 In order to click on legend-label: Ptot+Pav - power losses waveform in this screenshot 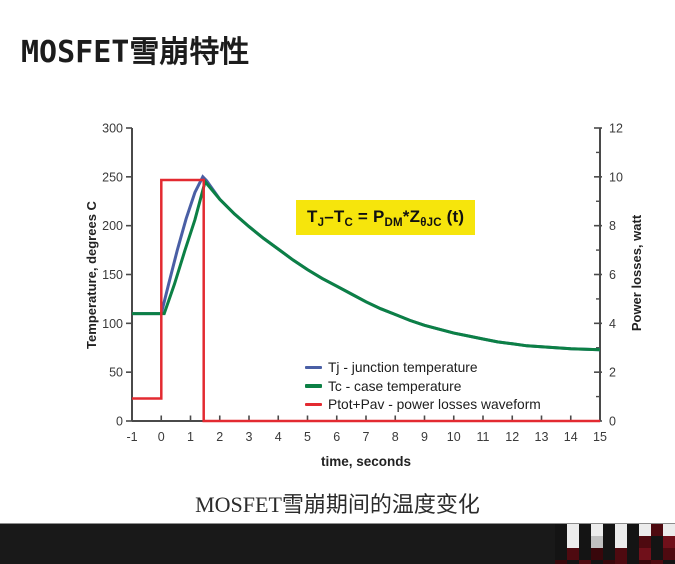, I will do `click(434, 405)`.